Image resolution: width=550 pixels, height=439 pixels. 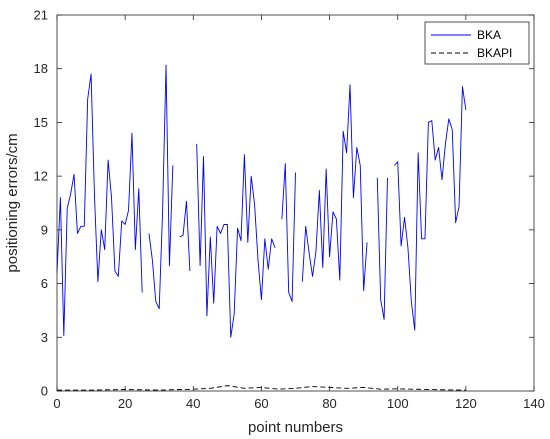 I want to click on legend-box, so click(x=477, y=43).